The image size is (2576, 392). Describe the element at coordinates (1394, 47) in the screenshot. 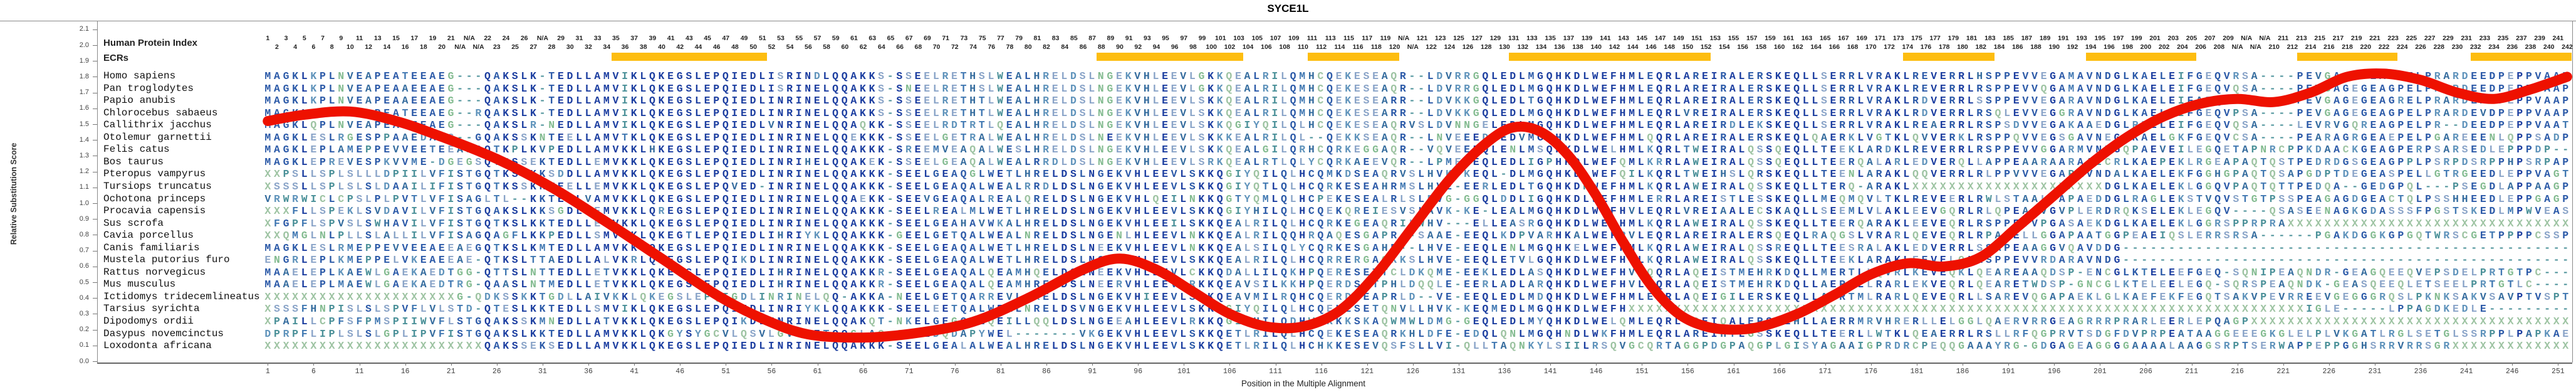

I see `human-index-number: 120` at that location.